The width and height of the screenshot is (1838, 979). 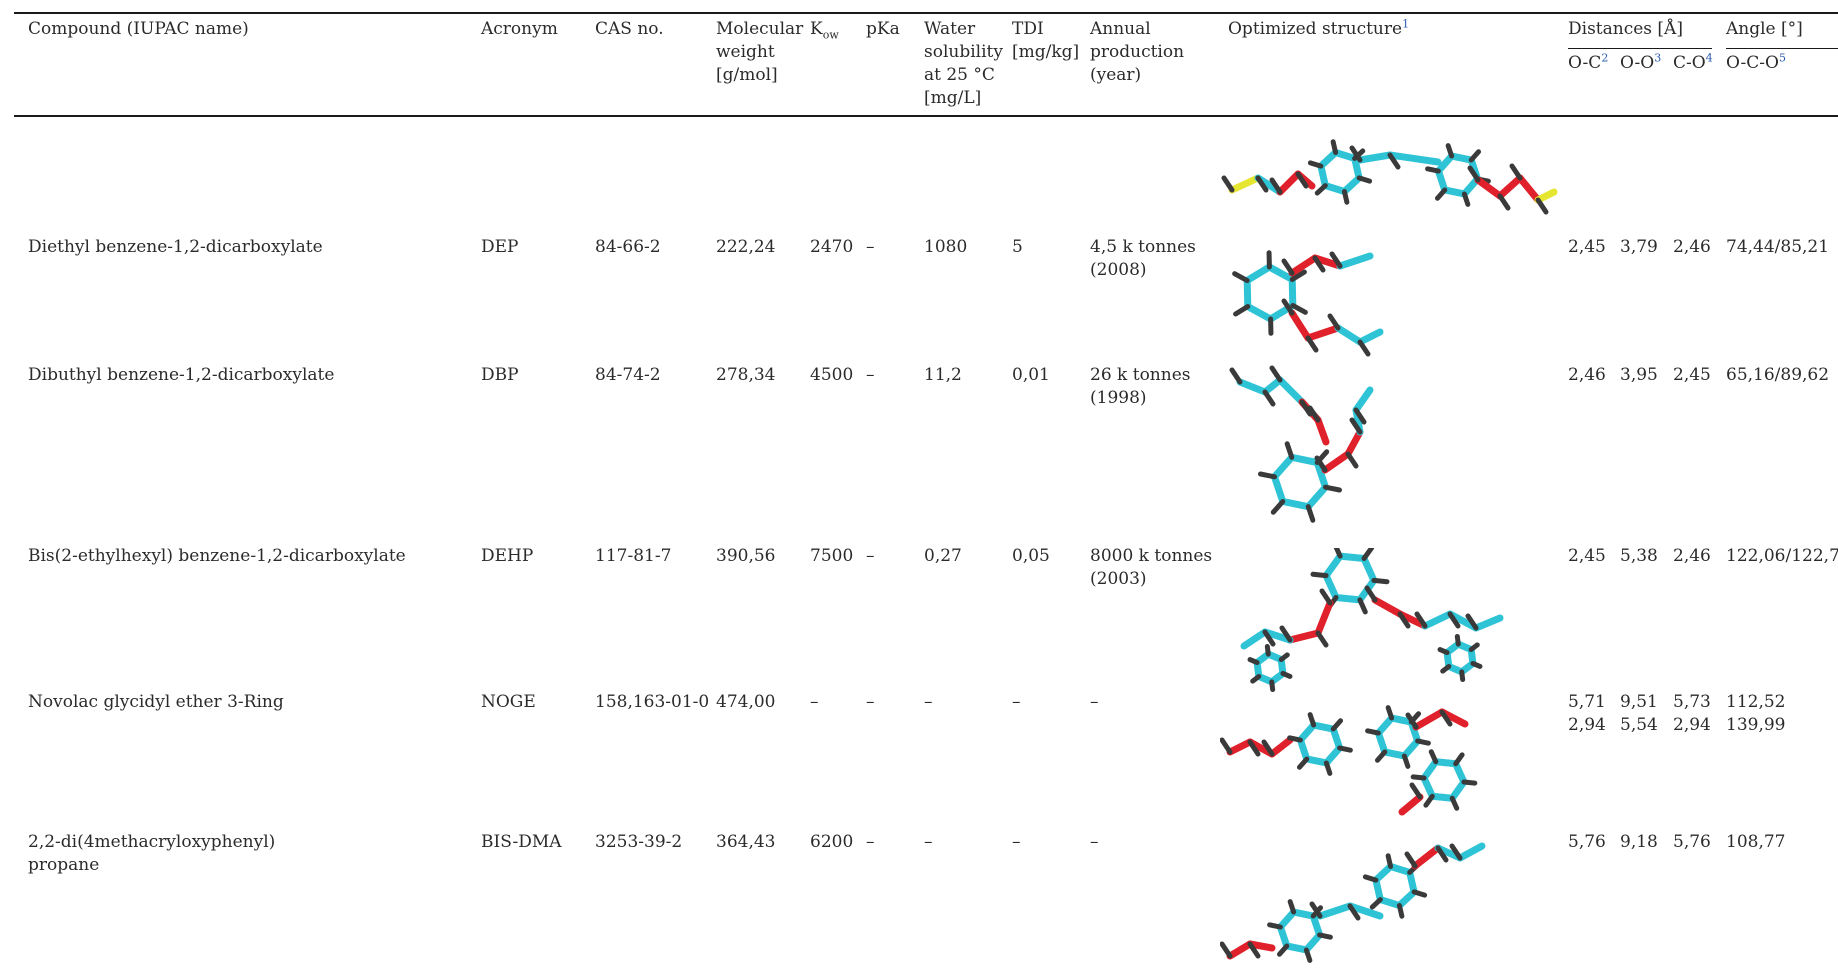 I want to click on header-oc: O-C2, so click(x=1588, y=62).